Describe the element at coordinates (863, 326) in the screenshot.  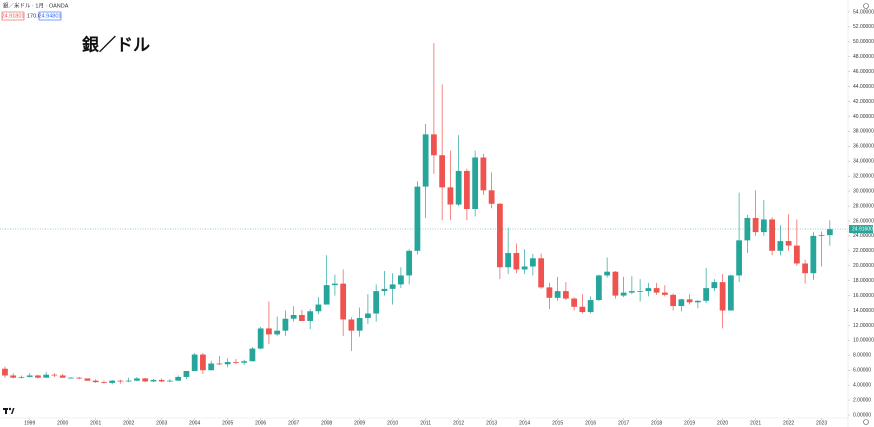
I see `y-tick-label: 12.00000` at that location.